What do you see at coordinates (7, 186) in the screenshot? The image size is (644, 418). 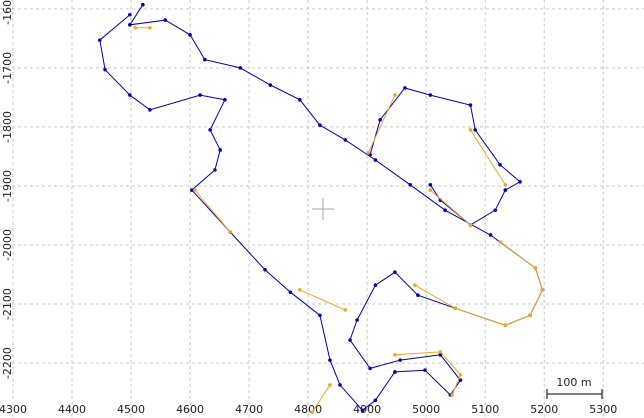 I see `y-tick-label: -1900` at bounding box center [7, 186].